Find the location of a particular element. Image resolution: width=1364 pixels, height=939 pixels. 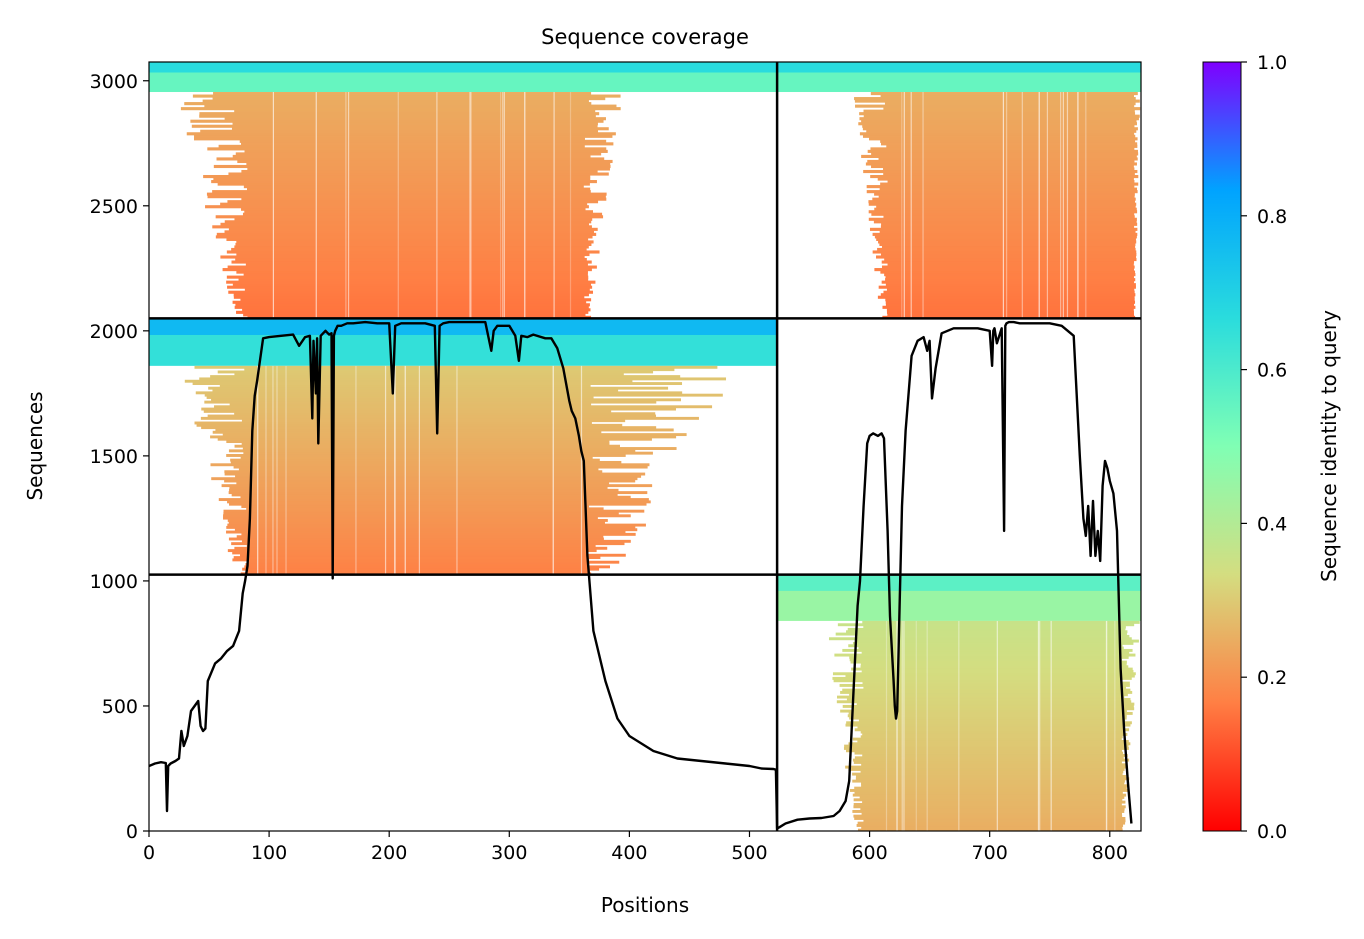

y-tick-label: 2000 is located at coordinates (114, 332).